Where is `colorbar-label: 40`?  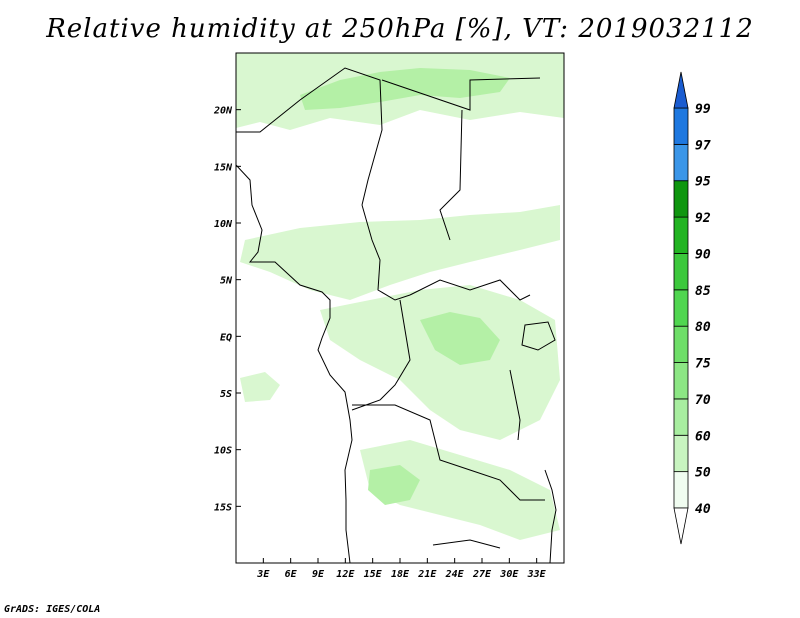
colorbar-label: 40 is located at coordinates (703, 509).